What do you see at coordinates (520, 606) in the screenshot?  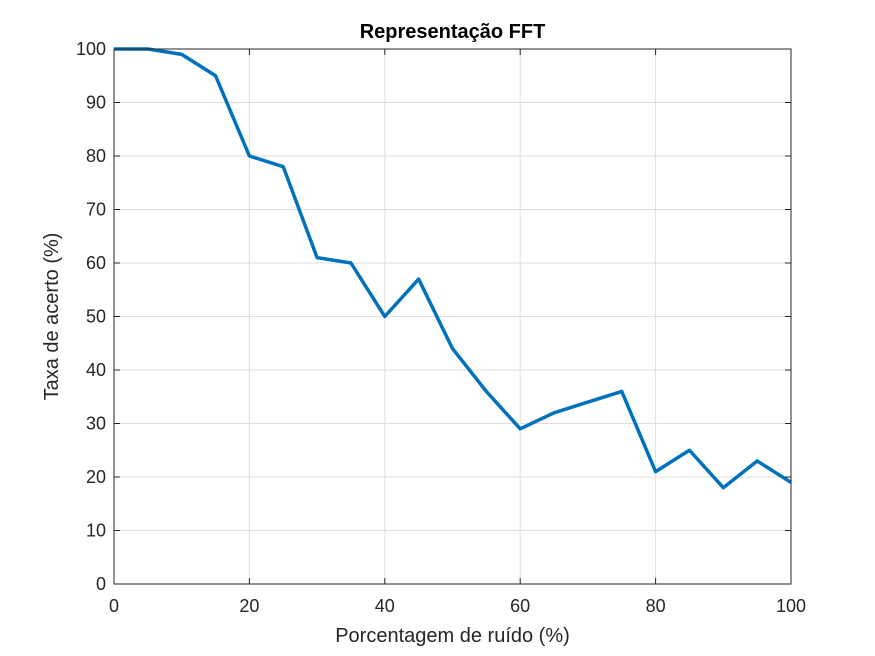 I see `x-tick-label: 60` at bounding box center [520, 606].